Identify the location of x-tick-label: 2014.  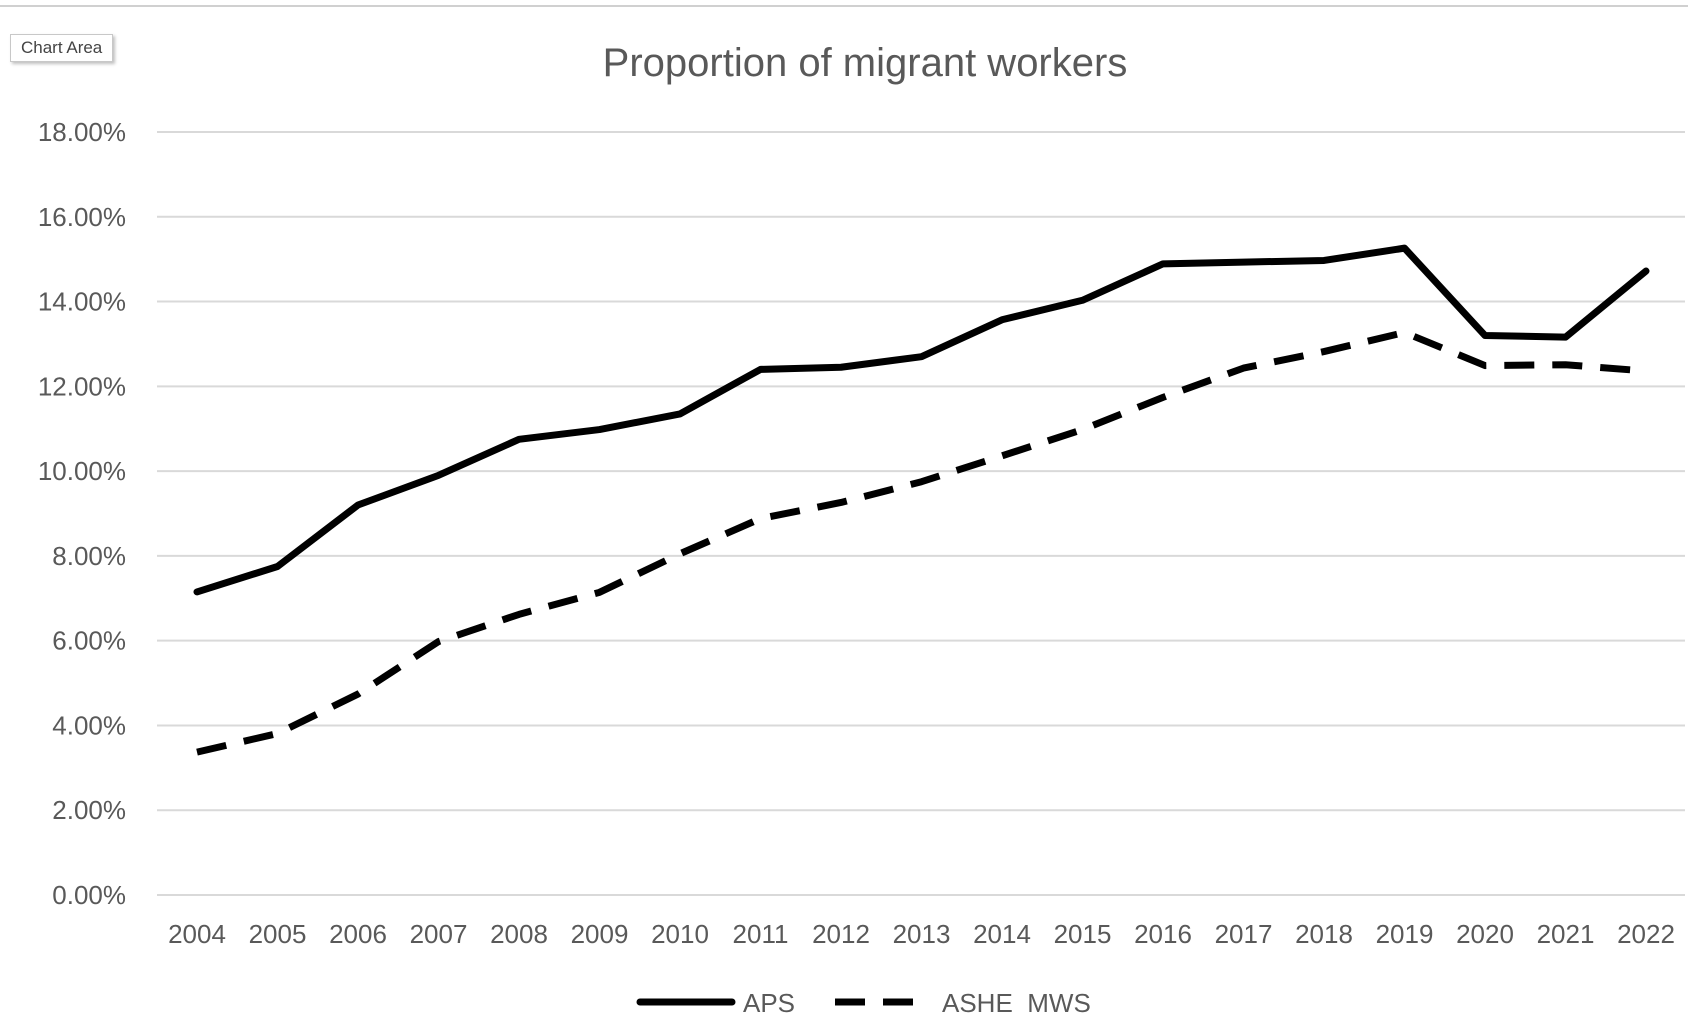
(1002, 934).